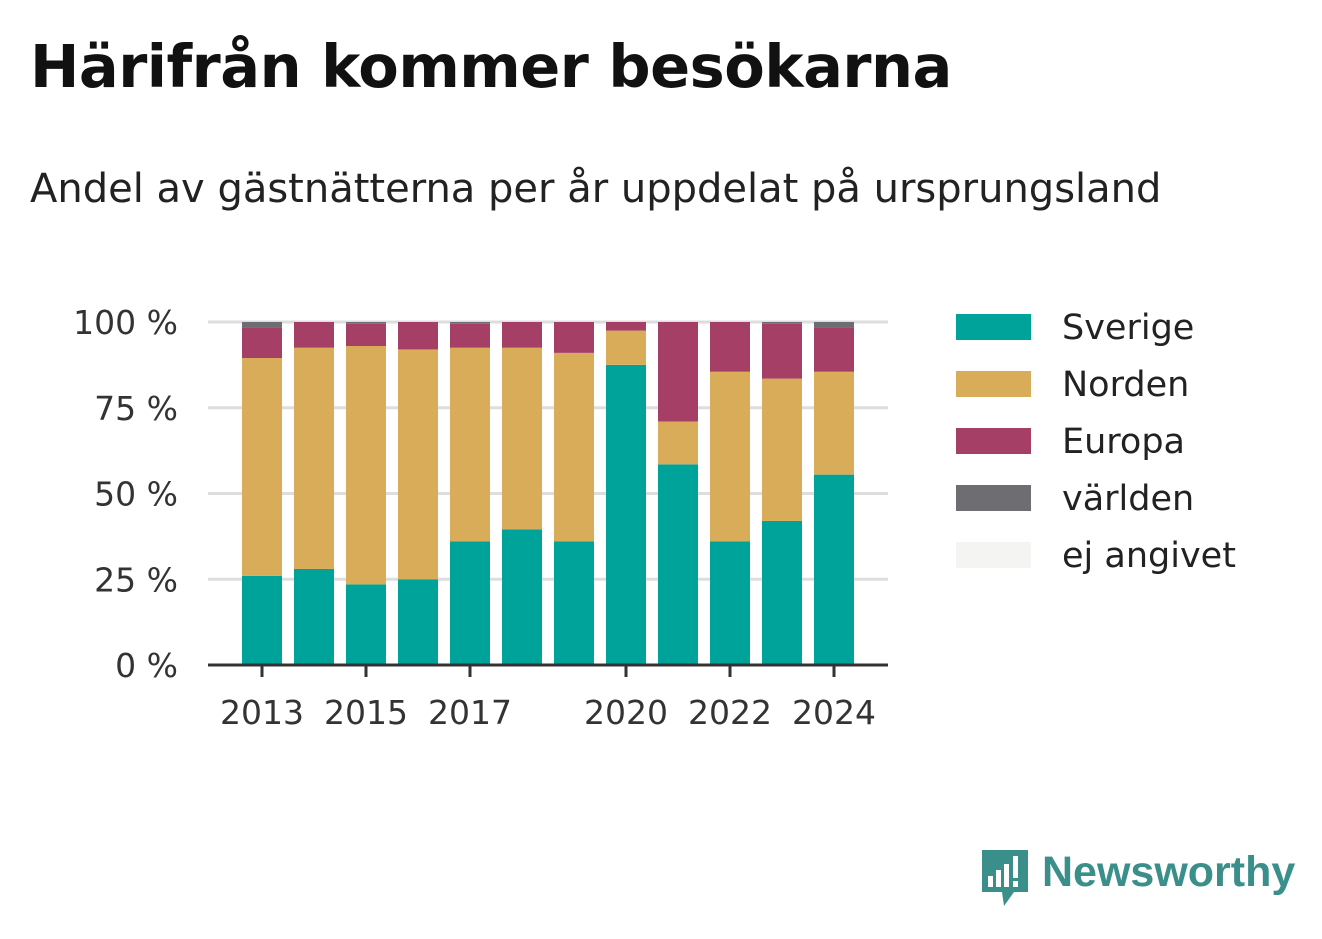 Image resolution: width=1322 pixels, height=939 pixels. I want to click on x-tick-label: 2022, so click(730, 712).